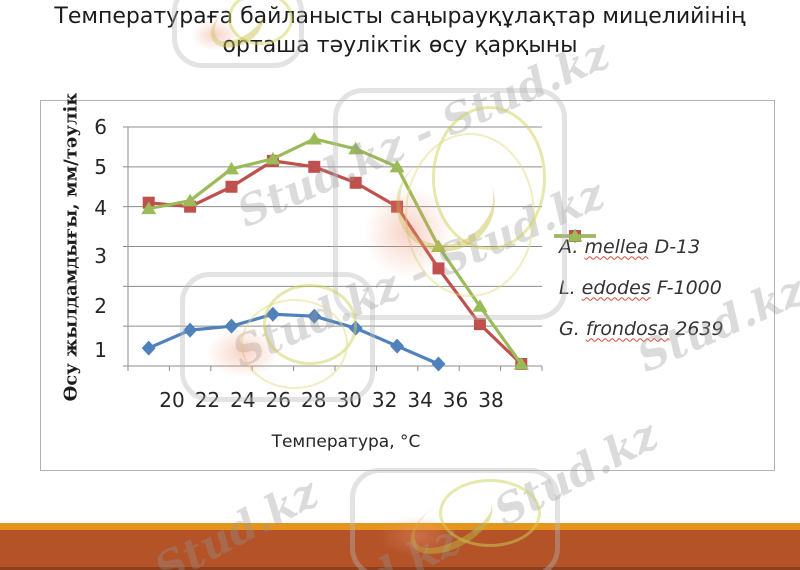 This screenshot has height=570, width=800. What do you see at coordinates (400, 550) in the screenshot?
I see `footer-band` at bounding box center [400, 550].